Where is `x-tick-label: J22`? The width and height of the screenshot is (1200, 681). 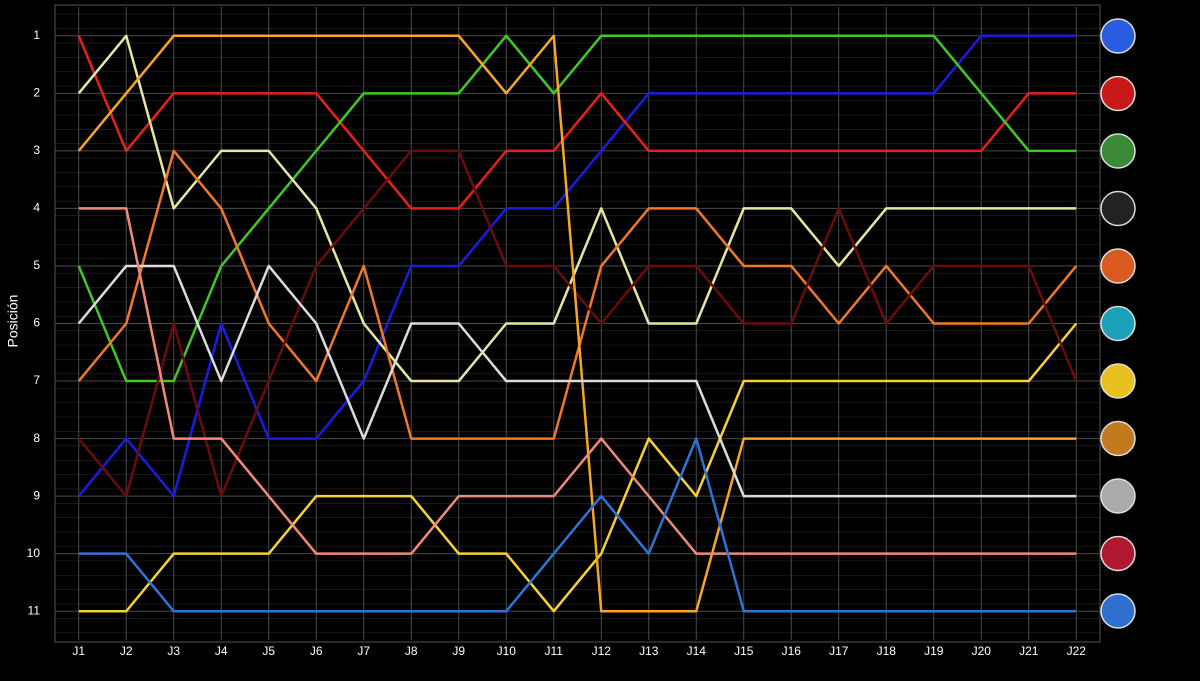
x-tick-label: J22 is located at coordinates (1077, 651).